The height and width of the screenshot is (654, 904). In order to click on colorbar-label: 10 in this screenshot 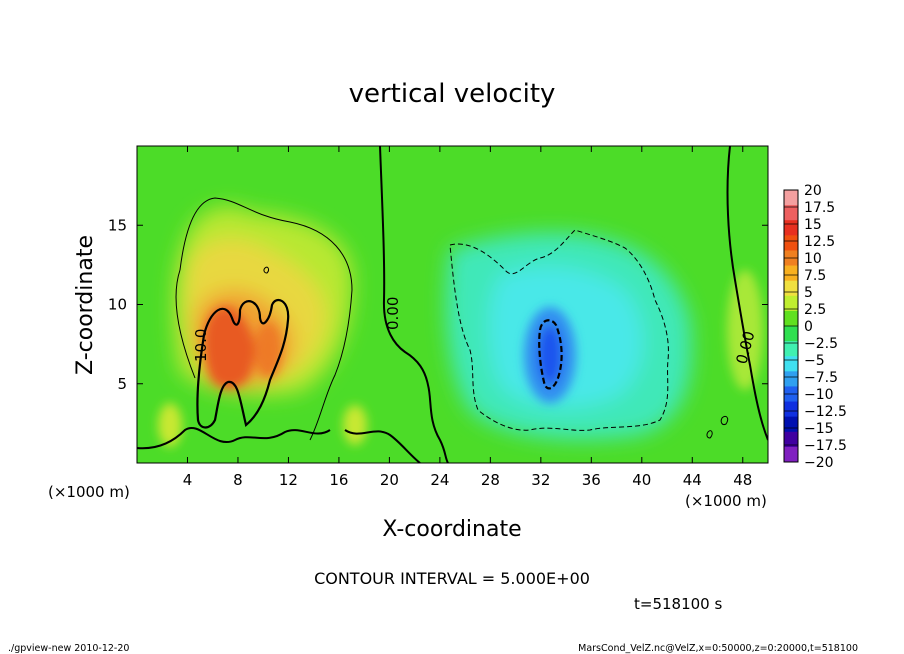, I will do `click(813, 259)`.